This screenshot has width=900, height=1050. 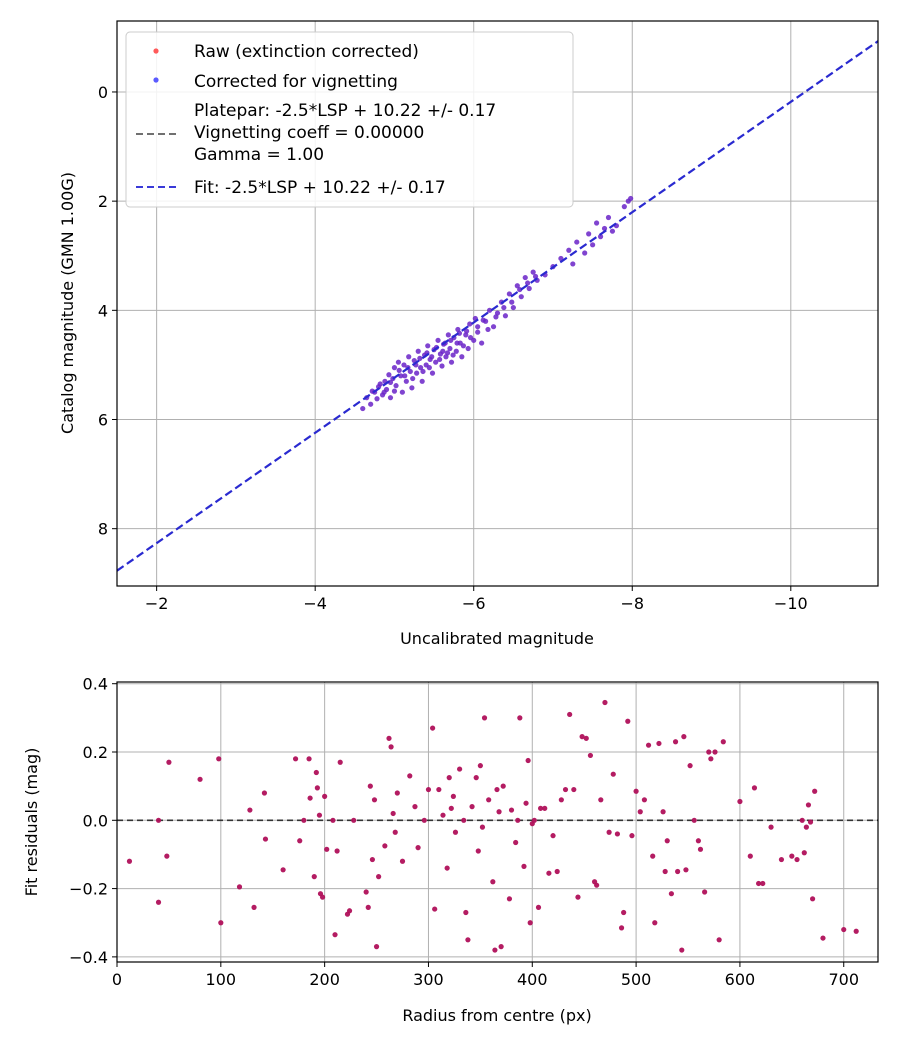 I want to click on legend-box, so click(x=349, y=119).